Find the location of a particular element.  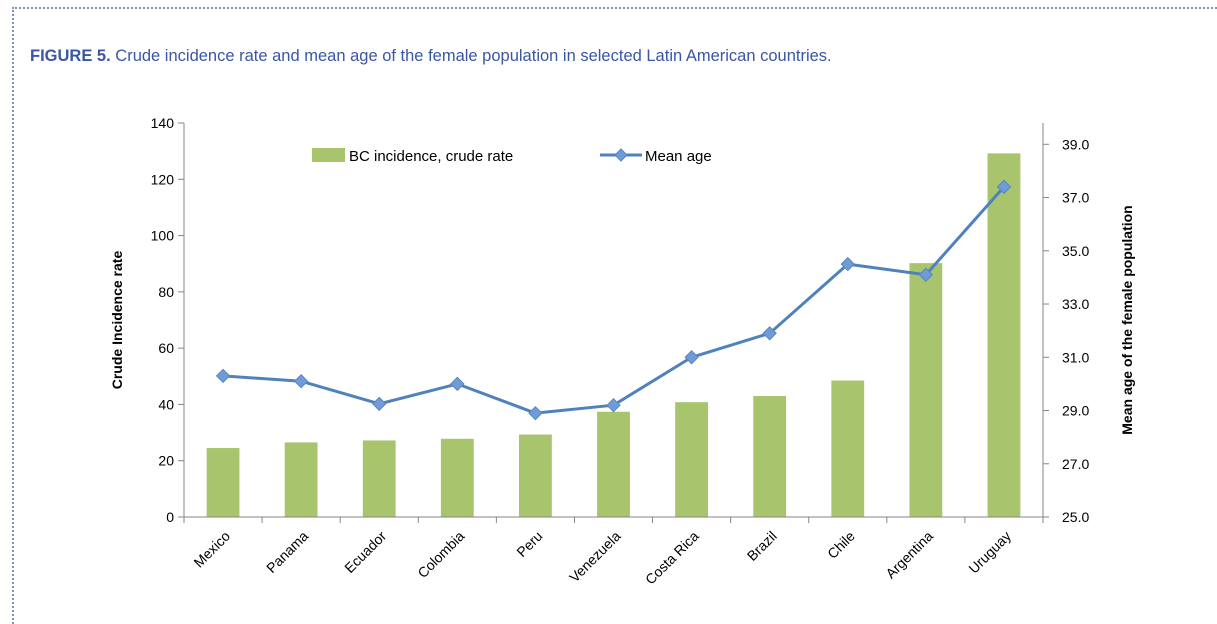

mean-age-point-colombia is located at coordinates (457, 384).